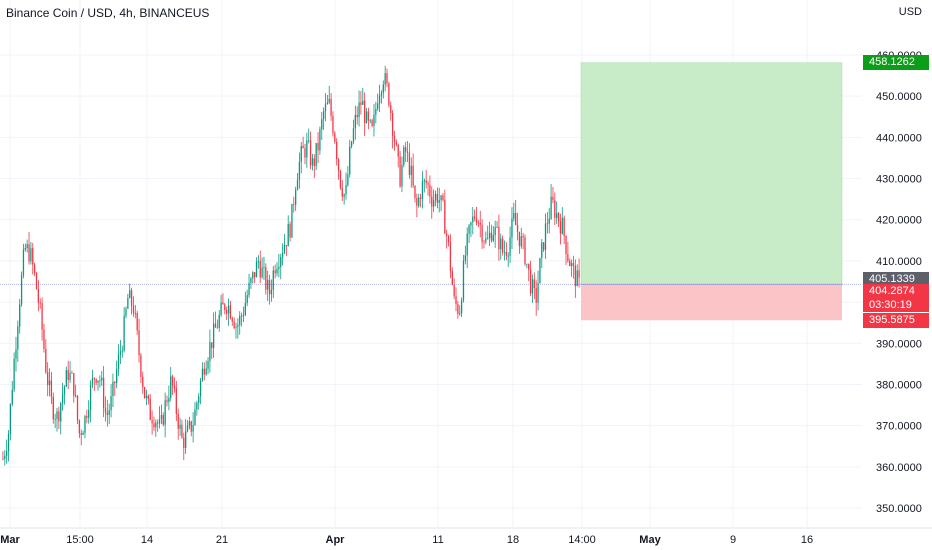 The height and width of the screenshot is (550, 932). I want to click on y-tick-label: 420.0000, so click(899, 221).